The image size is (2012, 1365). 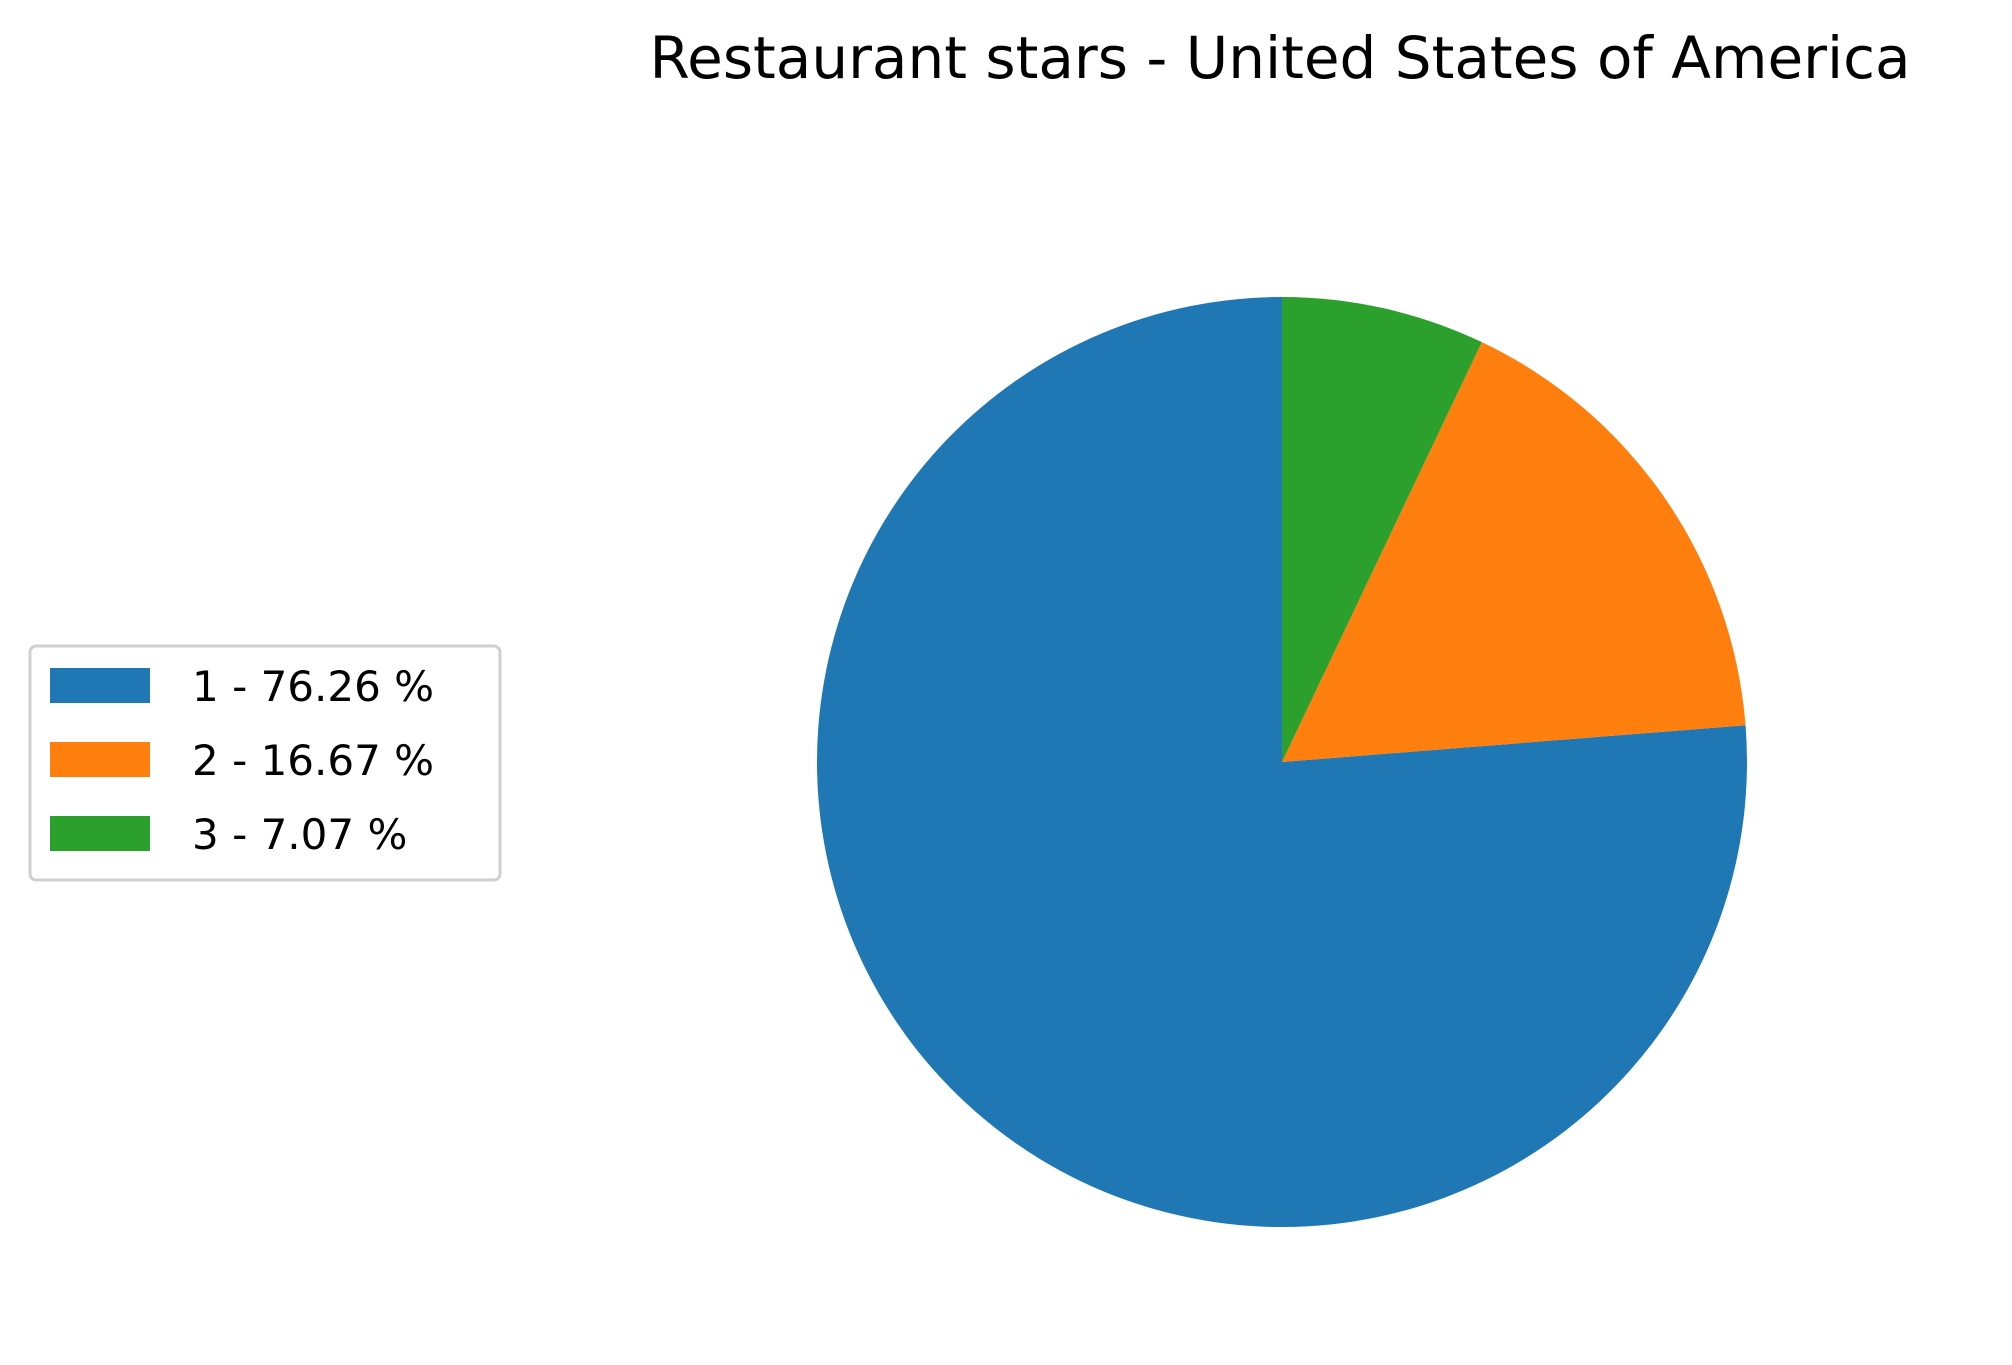 What do you see at coordinates (313, 760) in the screenshot?
I see `legend-label: 2 - 16.67 %` at bounding box center [313, 760].